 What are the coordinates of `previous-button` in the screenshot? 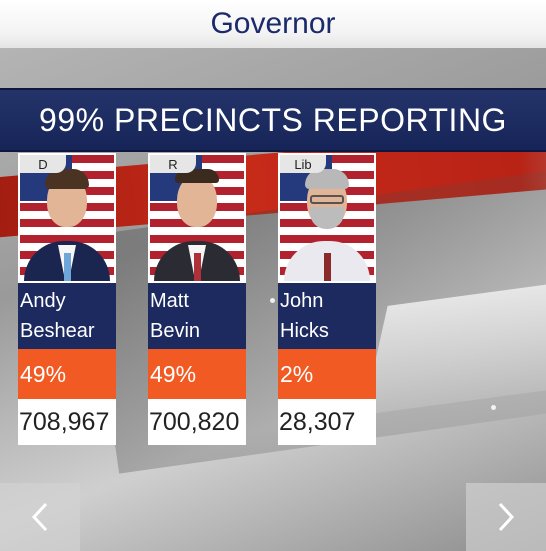 It's located at (40, 517).